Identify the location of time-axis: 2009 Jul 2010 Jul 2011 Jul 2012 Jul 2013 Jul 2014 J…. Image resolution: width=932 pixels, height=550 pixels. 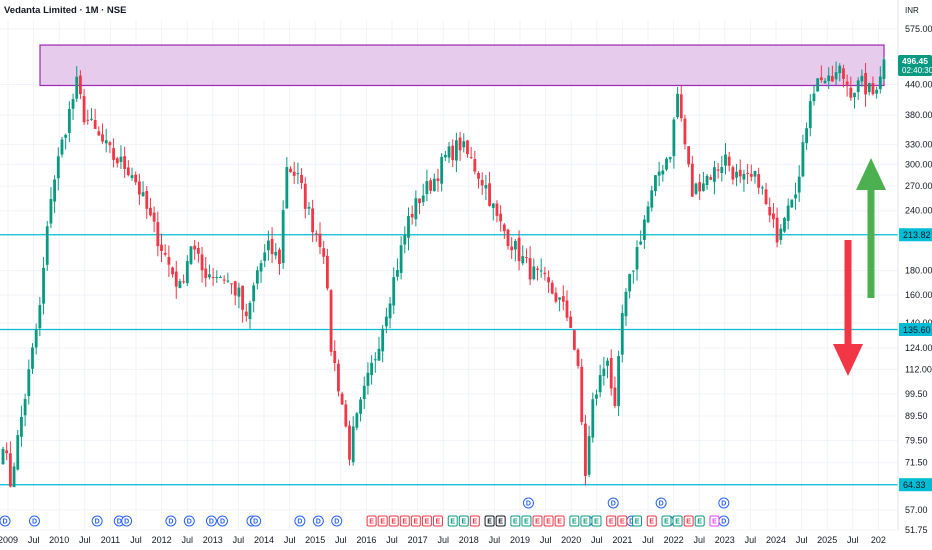
(443, 540).